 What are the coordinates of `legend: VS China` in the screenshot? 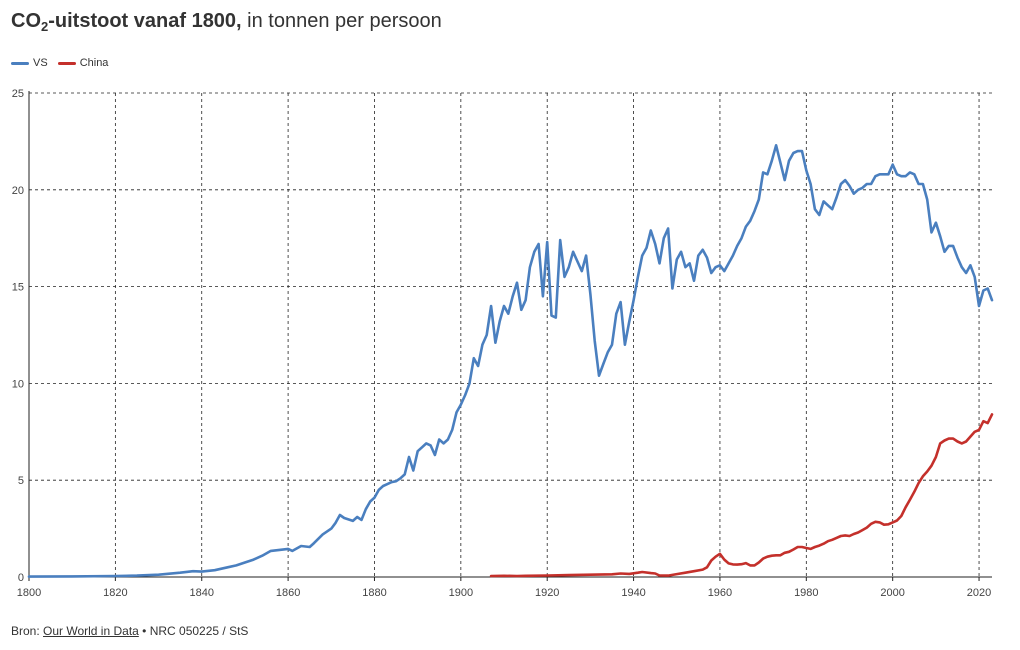 It's located at (59, 63).